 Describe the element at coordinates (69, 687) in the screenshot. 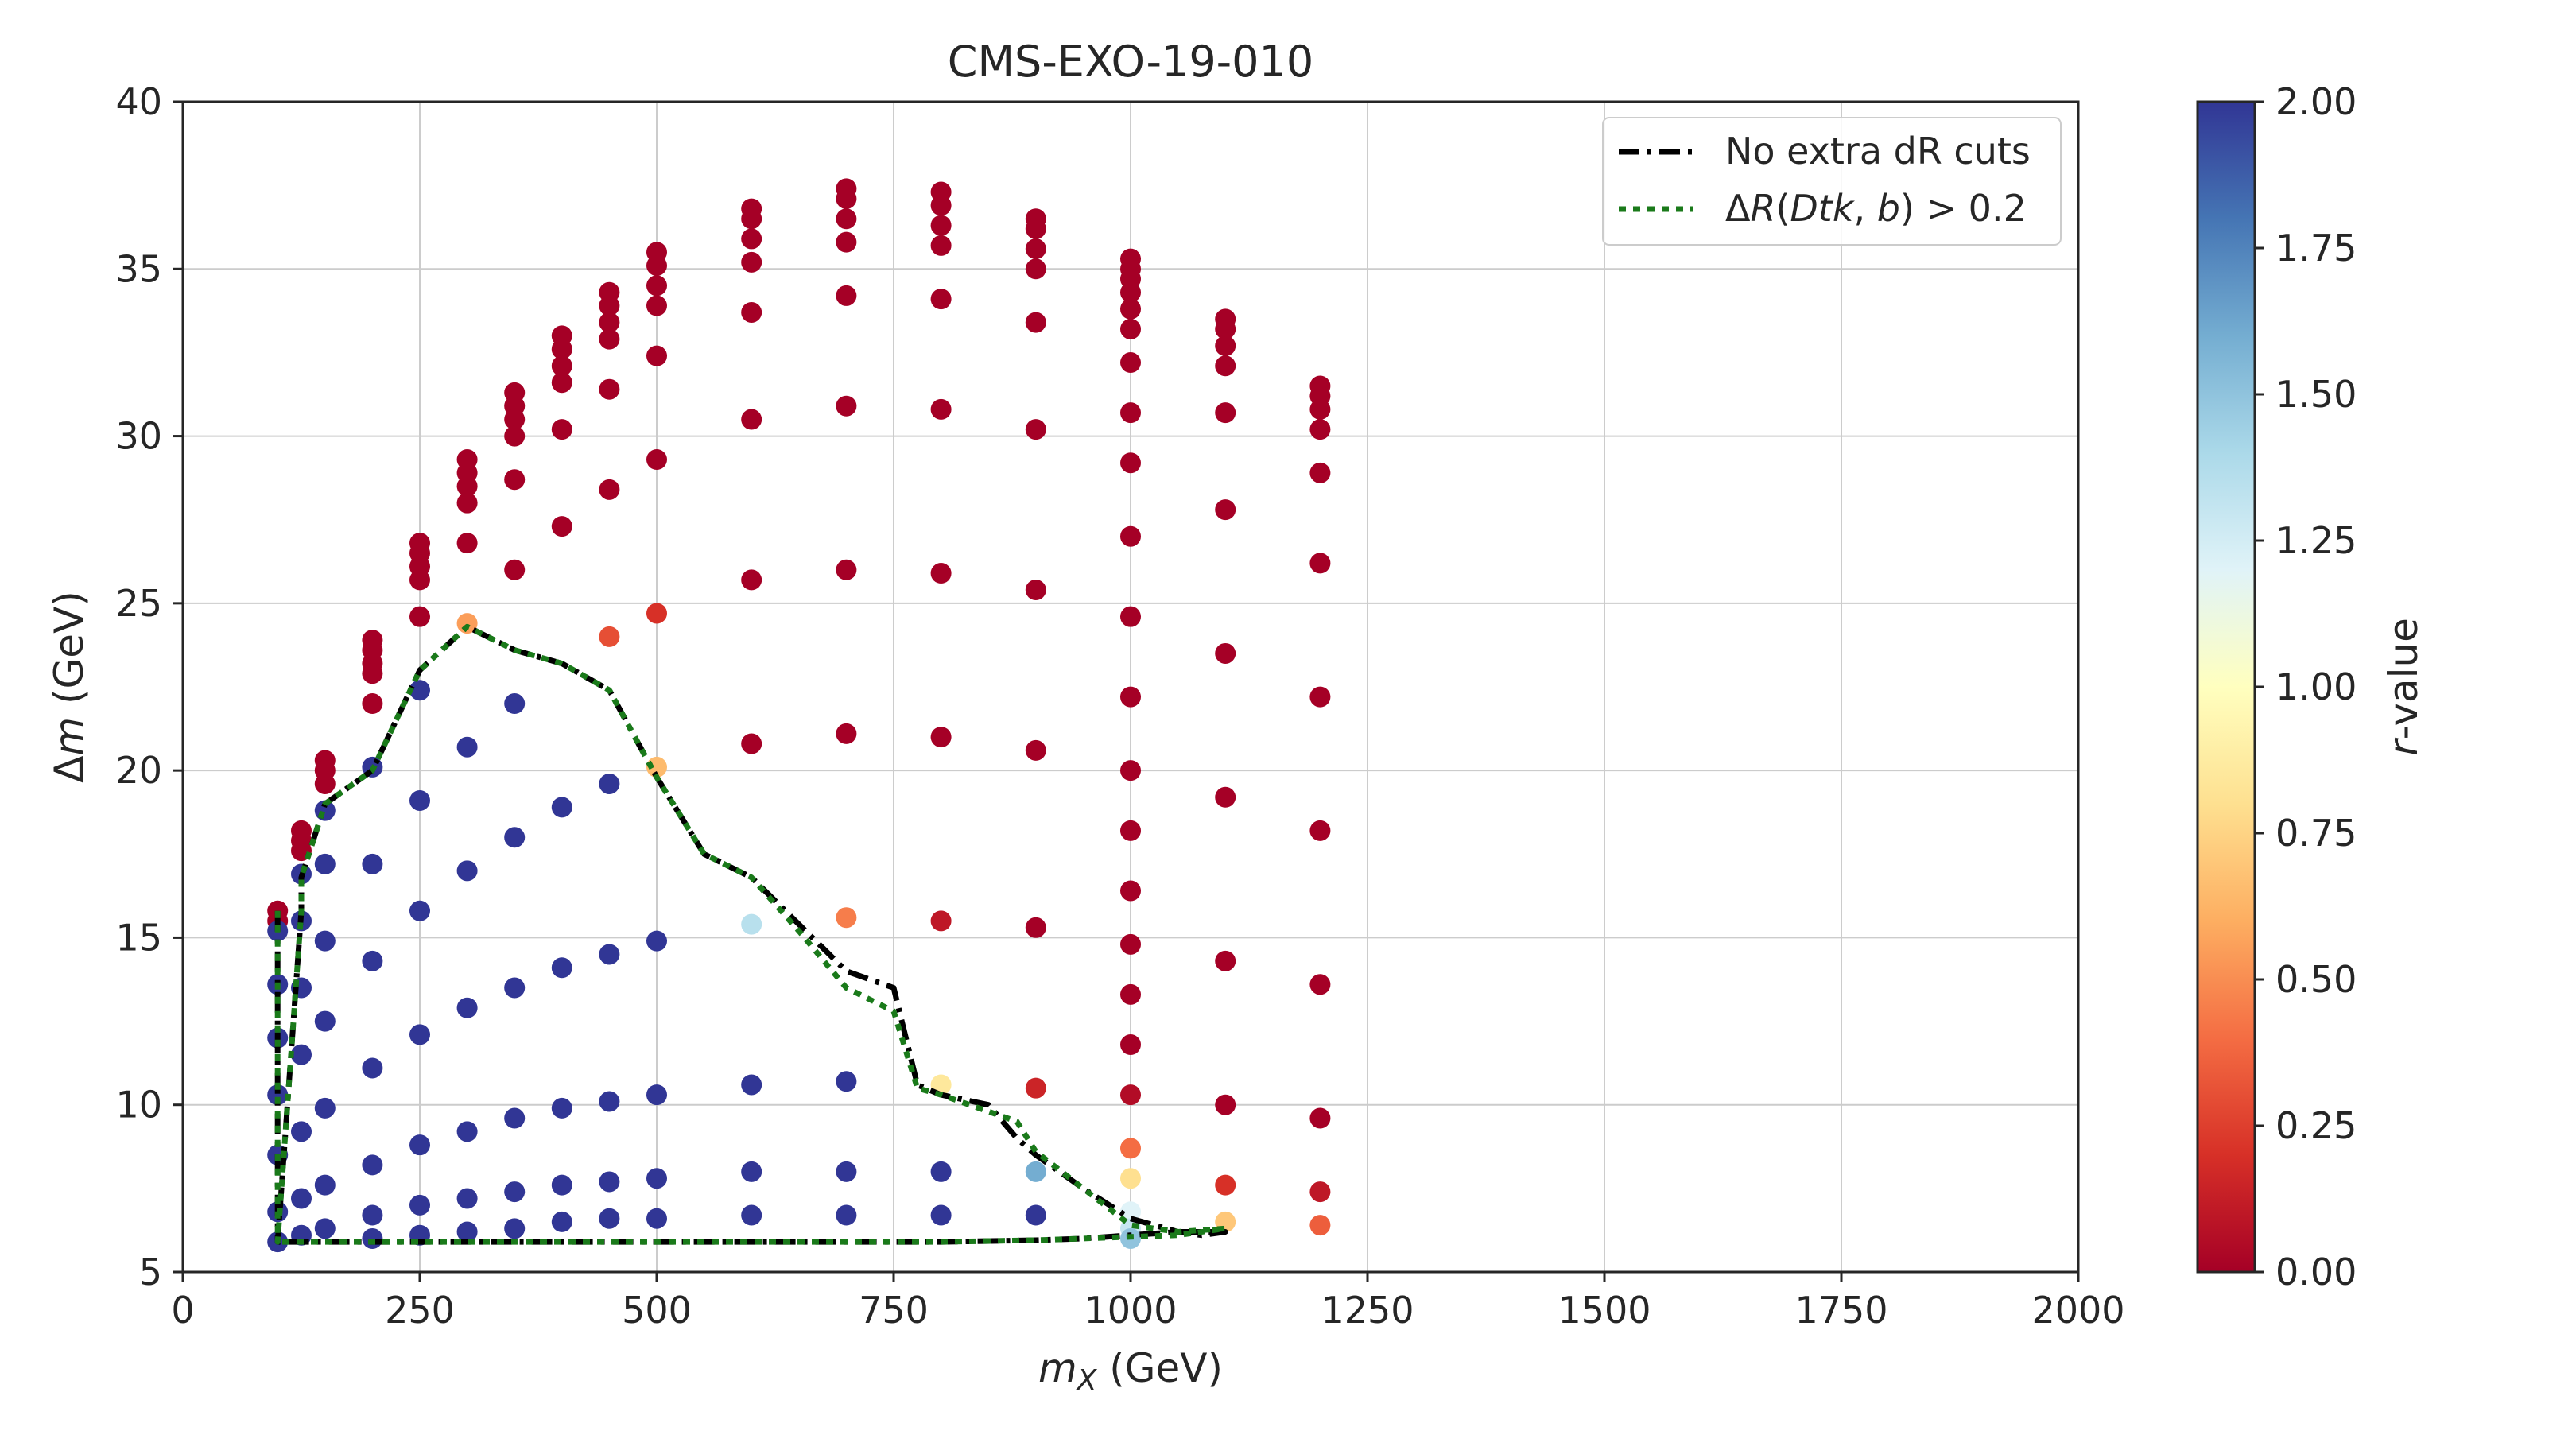

I see `y-axis-label: Δm (GeV)` at that location.